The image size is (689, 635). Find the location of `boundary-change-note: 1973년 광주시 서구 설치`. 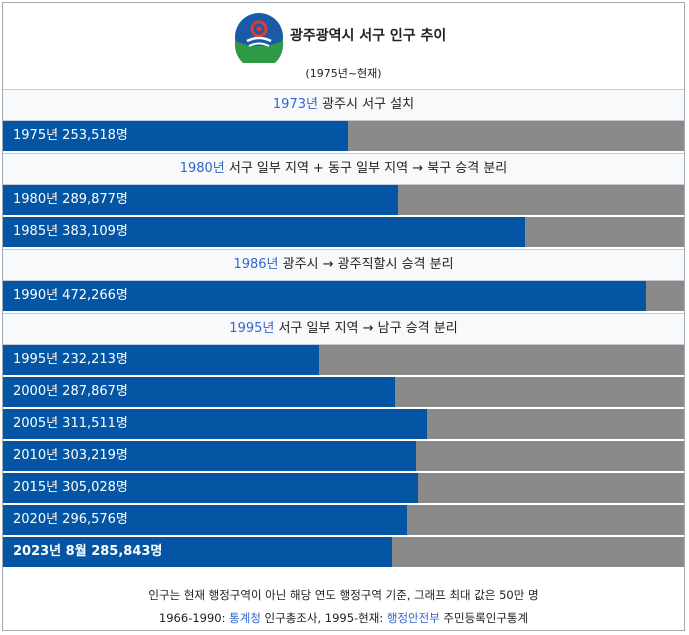

boundary-change-note: 1973년 광주시 서구 설치 is located at coordinates (343, 105).